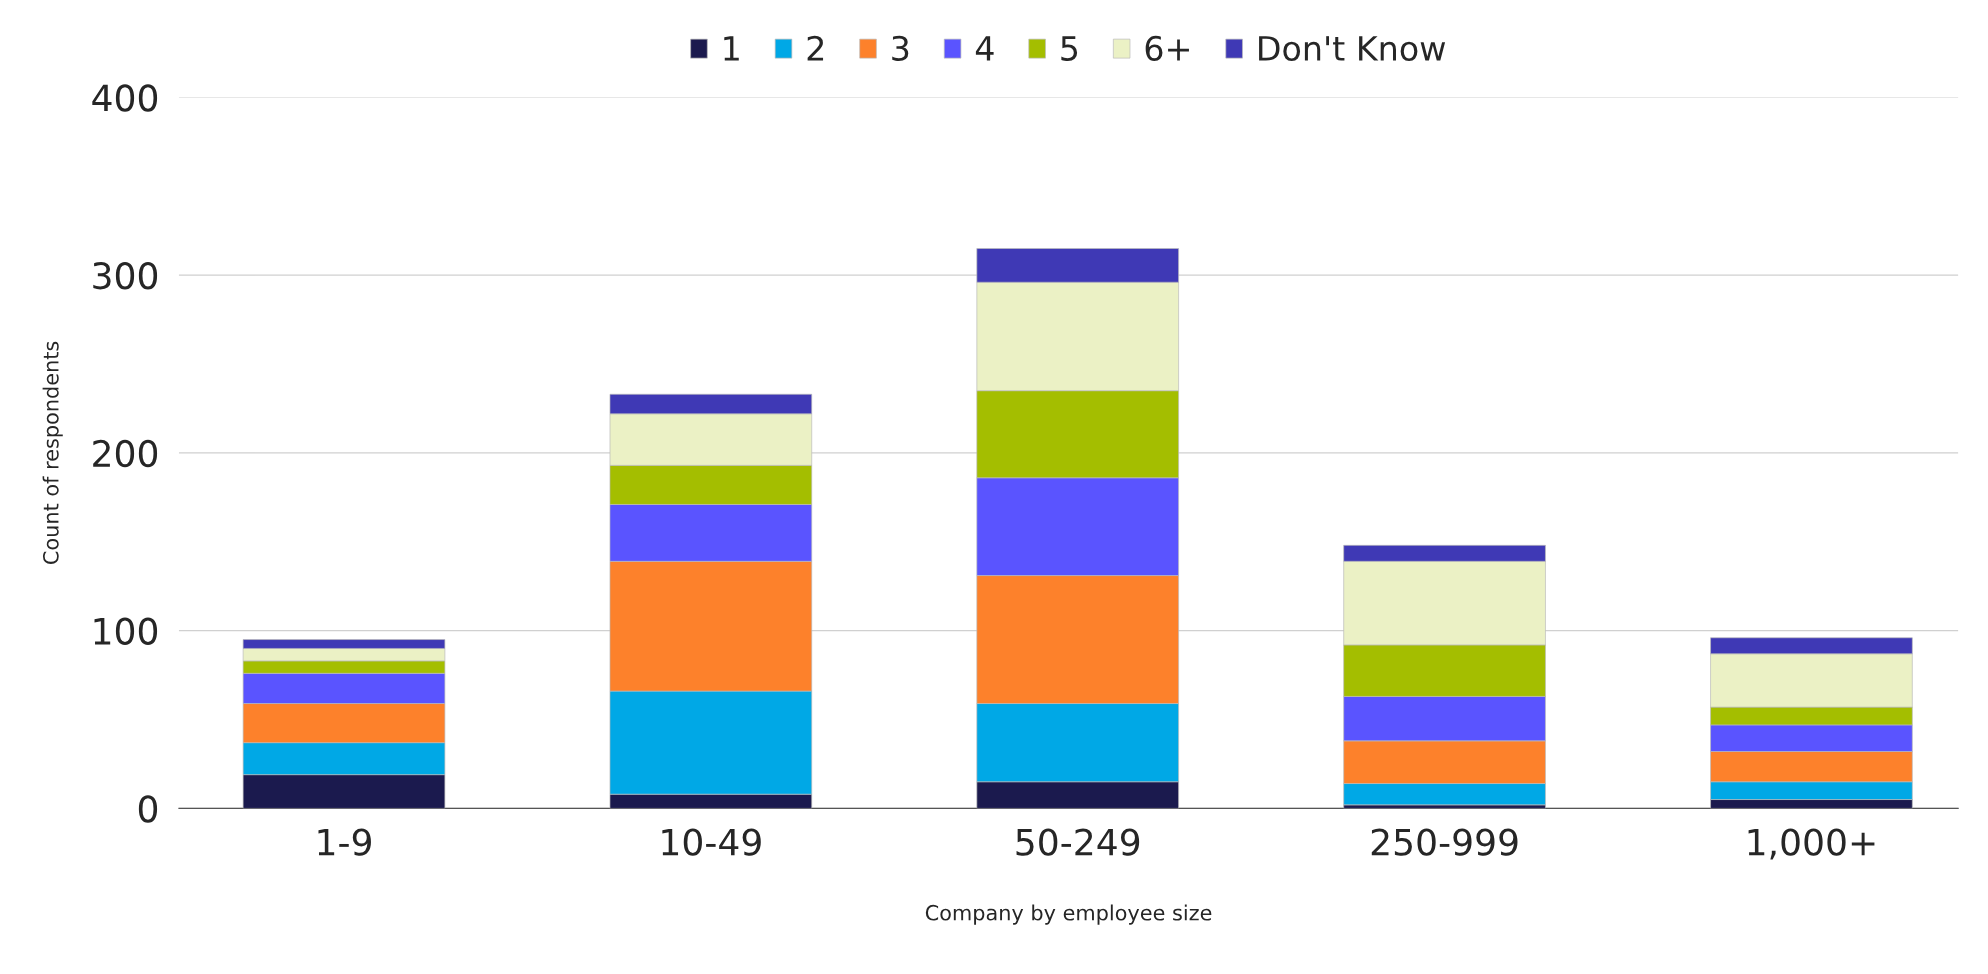 The height and width of the screenshot is (974, 1988). I want to click on y-axis-title: Count of respondents, so click(52, 452).